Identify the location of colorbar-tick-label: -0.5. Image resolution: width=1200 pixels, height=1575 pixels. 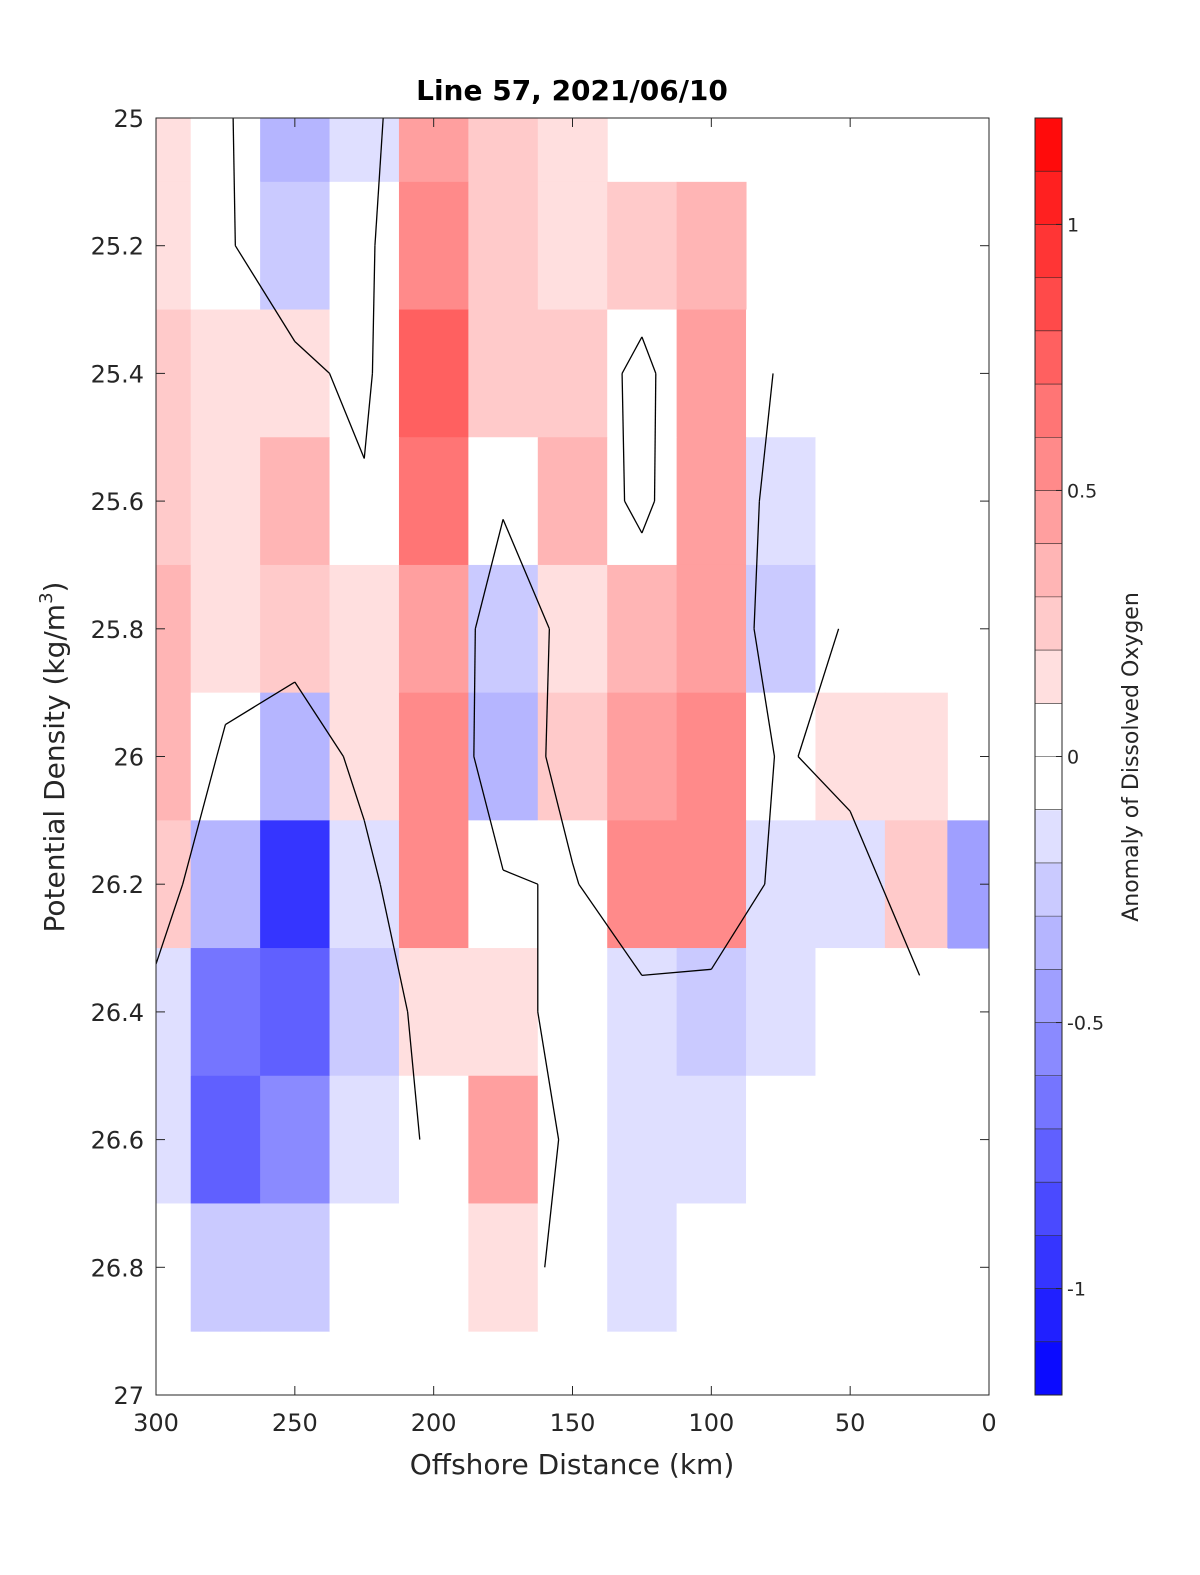
(1085, 1024).